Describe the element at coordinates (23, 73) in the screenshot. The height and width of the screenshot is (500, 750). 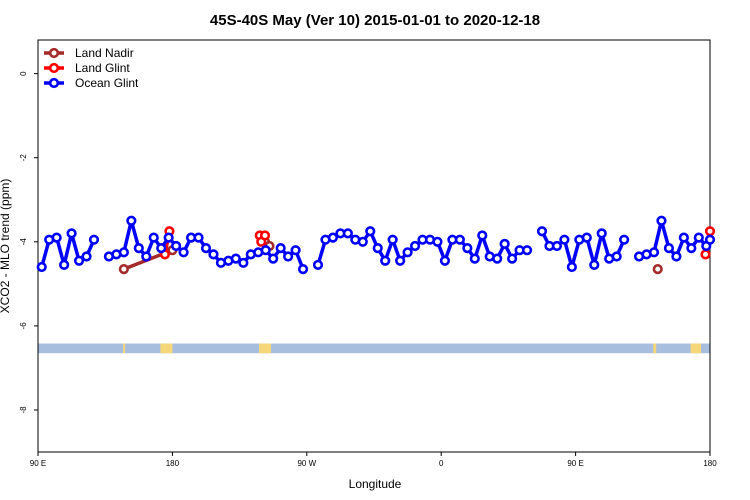
I see `y-tick-label: 0` at that location.